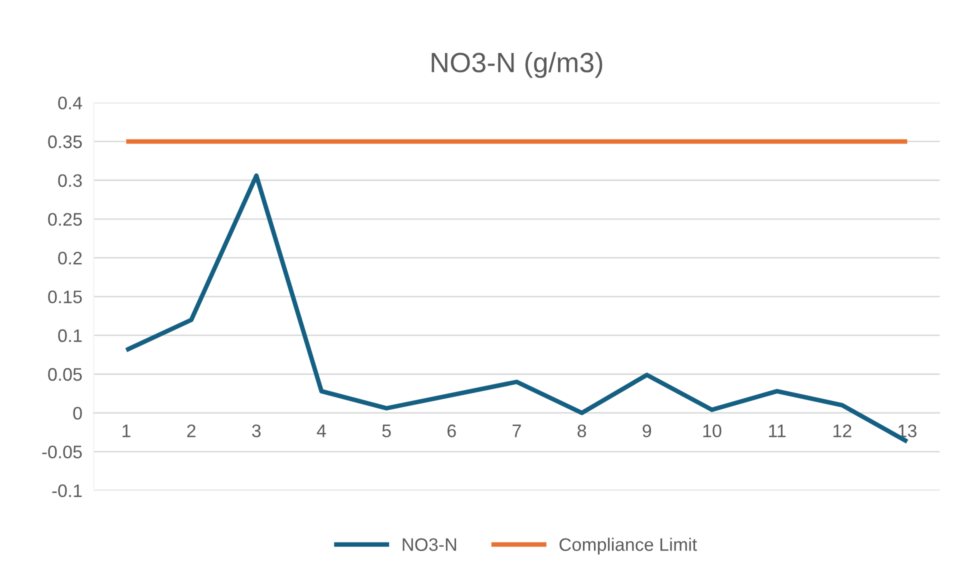 Image resolution: width=956 pixels, height=577 pixels. What do you see at coordinates (777, 431) in the screenshot?
I see `x-tick-label: 11` at bounding box center [777, 431].